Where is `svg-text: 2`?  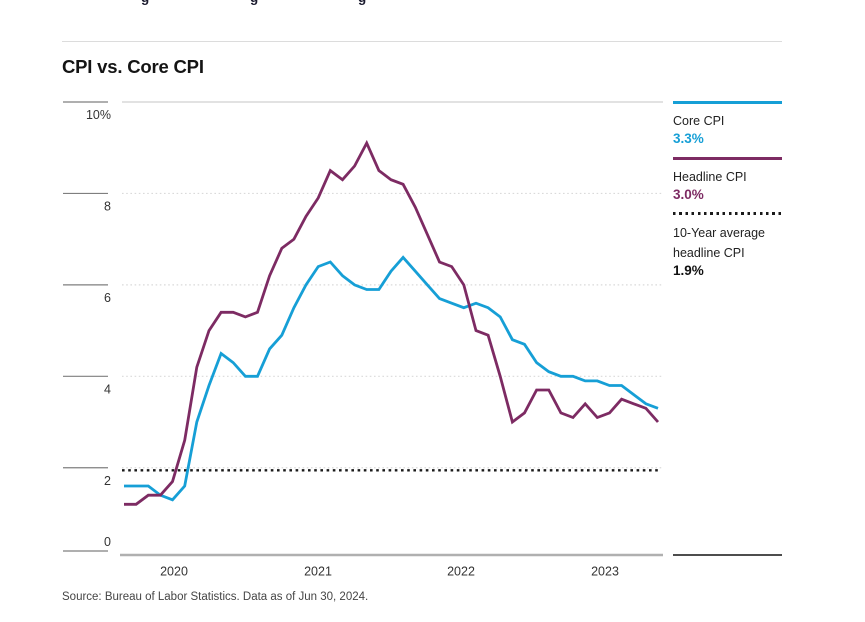
svg-text: 2 is located at coordinates (107, 481).